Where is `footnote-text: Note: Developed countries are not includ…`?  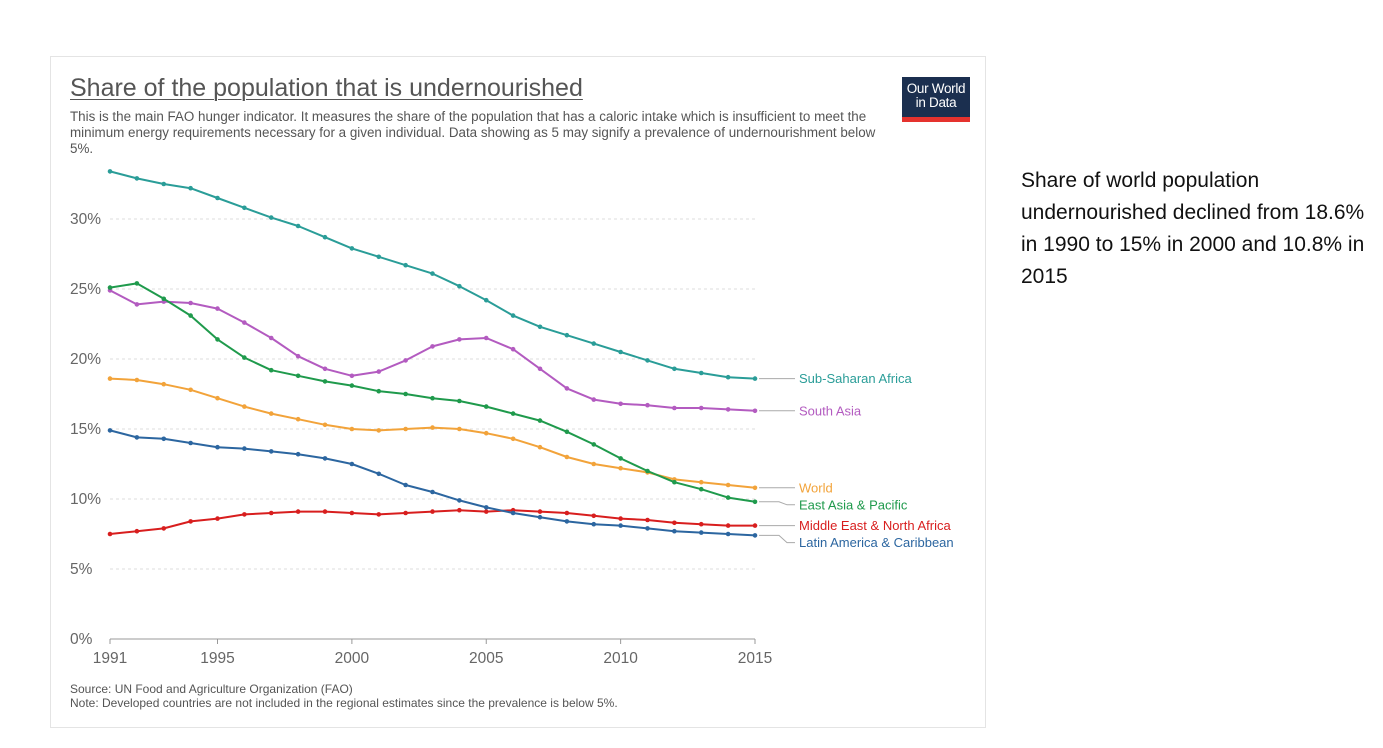
footnote-text: Note: Developed countries are not includ… is located at coordinates (344, 703).